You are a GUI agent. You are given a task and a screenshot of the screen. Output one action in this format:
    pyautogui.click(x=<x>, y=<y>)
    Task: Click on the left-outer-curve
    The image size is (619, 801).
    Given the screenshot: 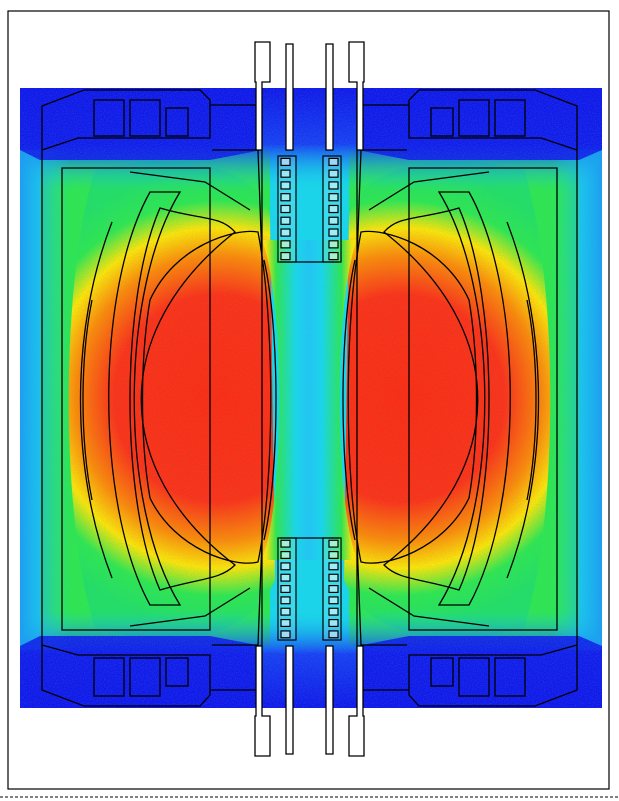 What is the action you would take?
    pyautogui.click(x=96, y=400)
    